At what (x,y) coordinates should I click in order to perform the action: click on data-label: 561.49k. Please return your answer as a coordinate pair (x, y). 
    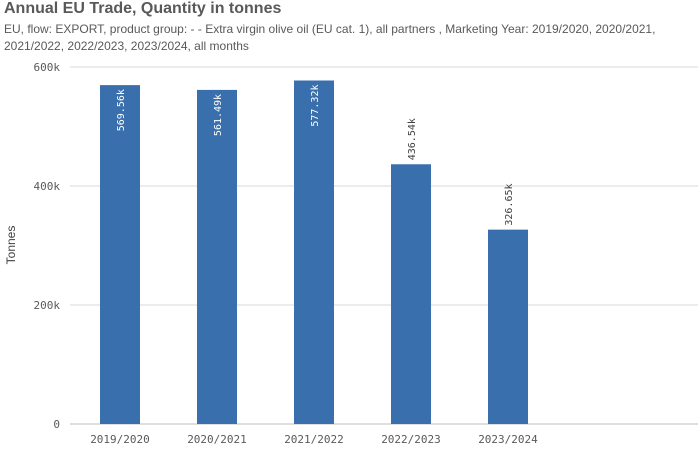
    Looking at the image, I should click on (218, 115).